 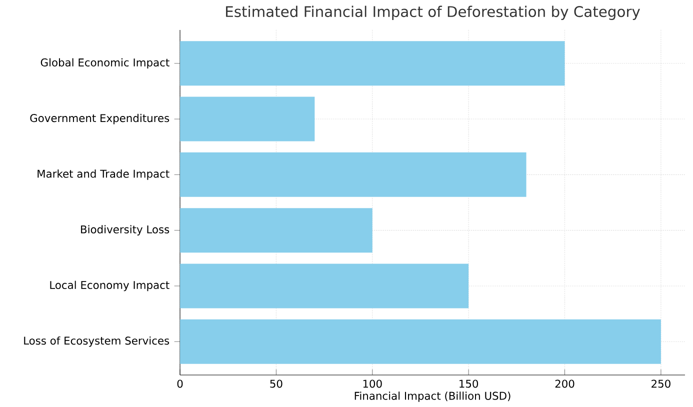 What do you see at coordinates (469, 384) in the screenshot?
I see `x-tick-label: 150` at bounding box center [469, 384].